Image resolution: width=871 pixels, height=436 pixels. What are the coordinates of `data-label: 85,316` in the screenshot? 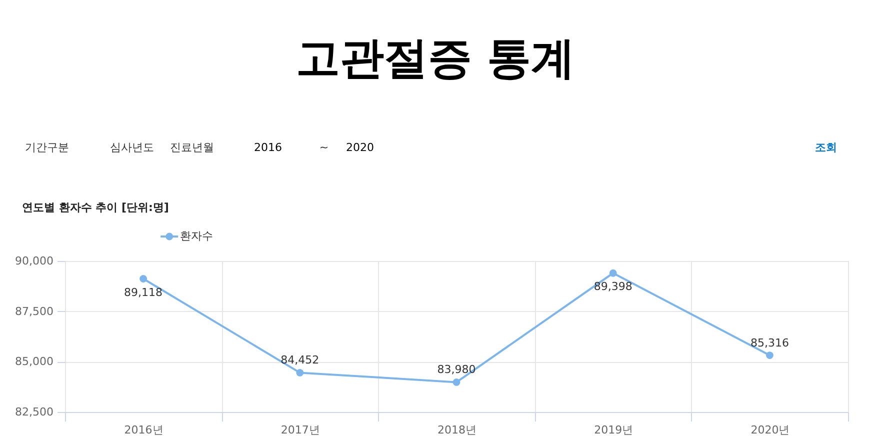 It's located at (769, 343).